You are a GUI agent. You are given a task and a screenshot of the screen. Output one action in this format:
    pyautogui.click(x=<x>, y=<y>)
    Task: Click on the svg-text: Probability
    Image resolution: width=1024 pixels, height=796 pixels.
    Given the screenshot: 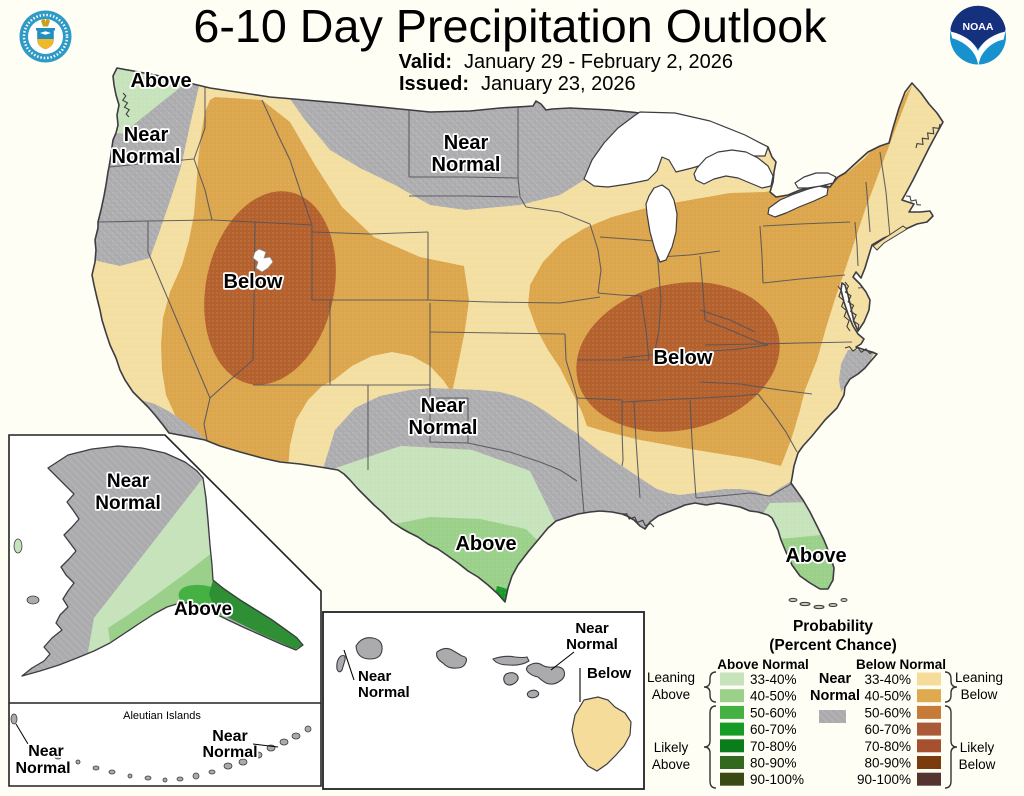 What is the action you would take?
    pyautogui.click(x=833, y=626)
    